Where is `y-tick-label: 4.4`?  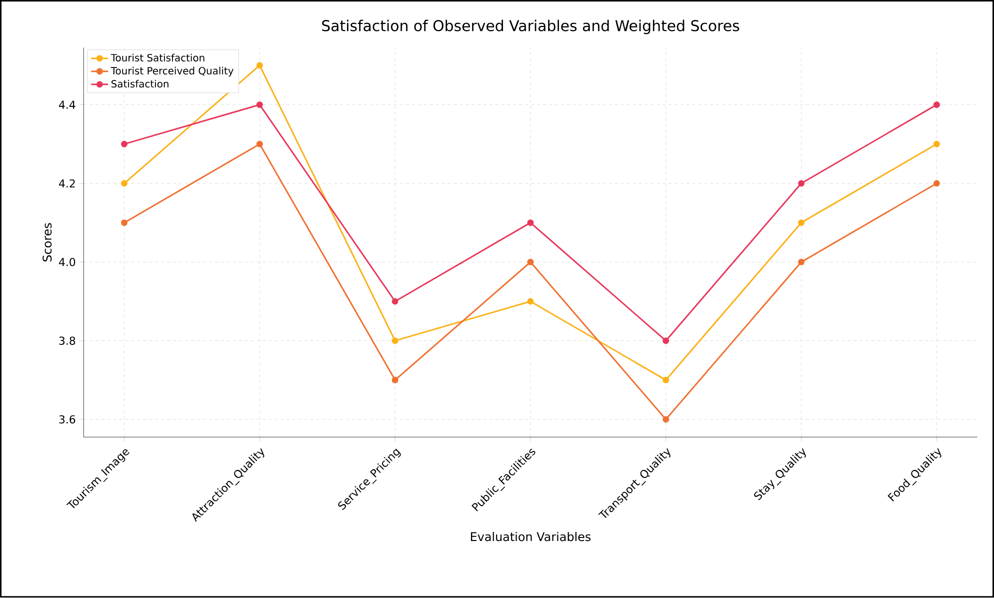
y-tick-label: 4.4 is located at coordinates (67, 104).